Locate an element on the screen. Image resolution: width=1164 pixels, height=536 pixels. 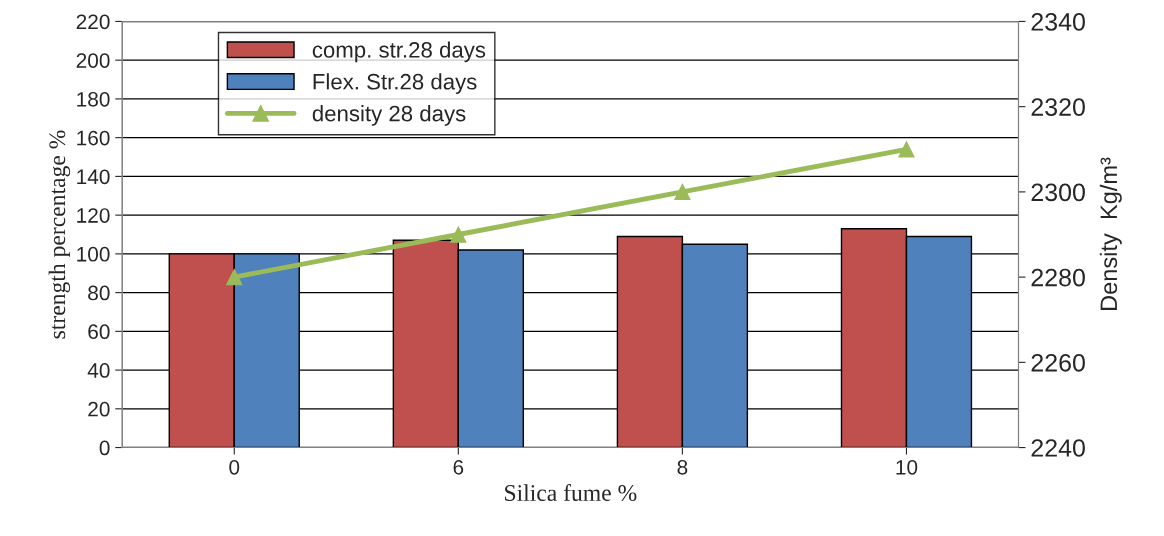
y2-tick-label: 2340 is located at coordinates (1058, 22).